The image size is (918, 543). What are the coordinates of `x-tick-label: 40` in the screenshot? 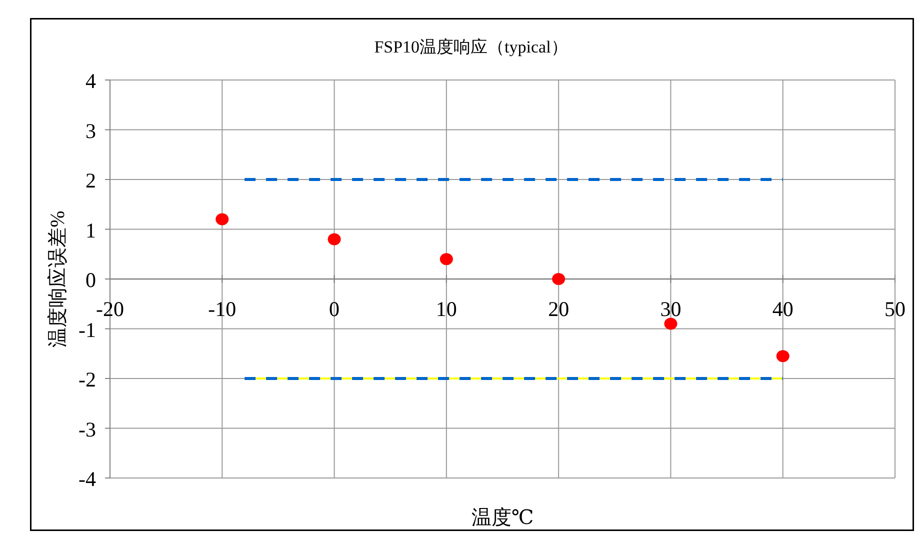 It's located at (783, 309).